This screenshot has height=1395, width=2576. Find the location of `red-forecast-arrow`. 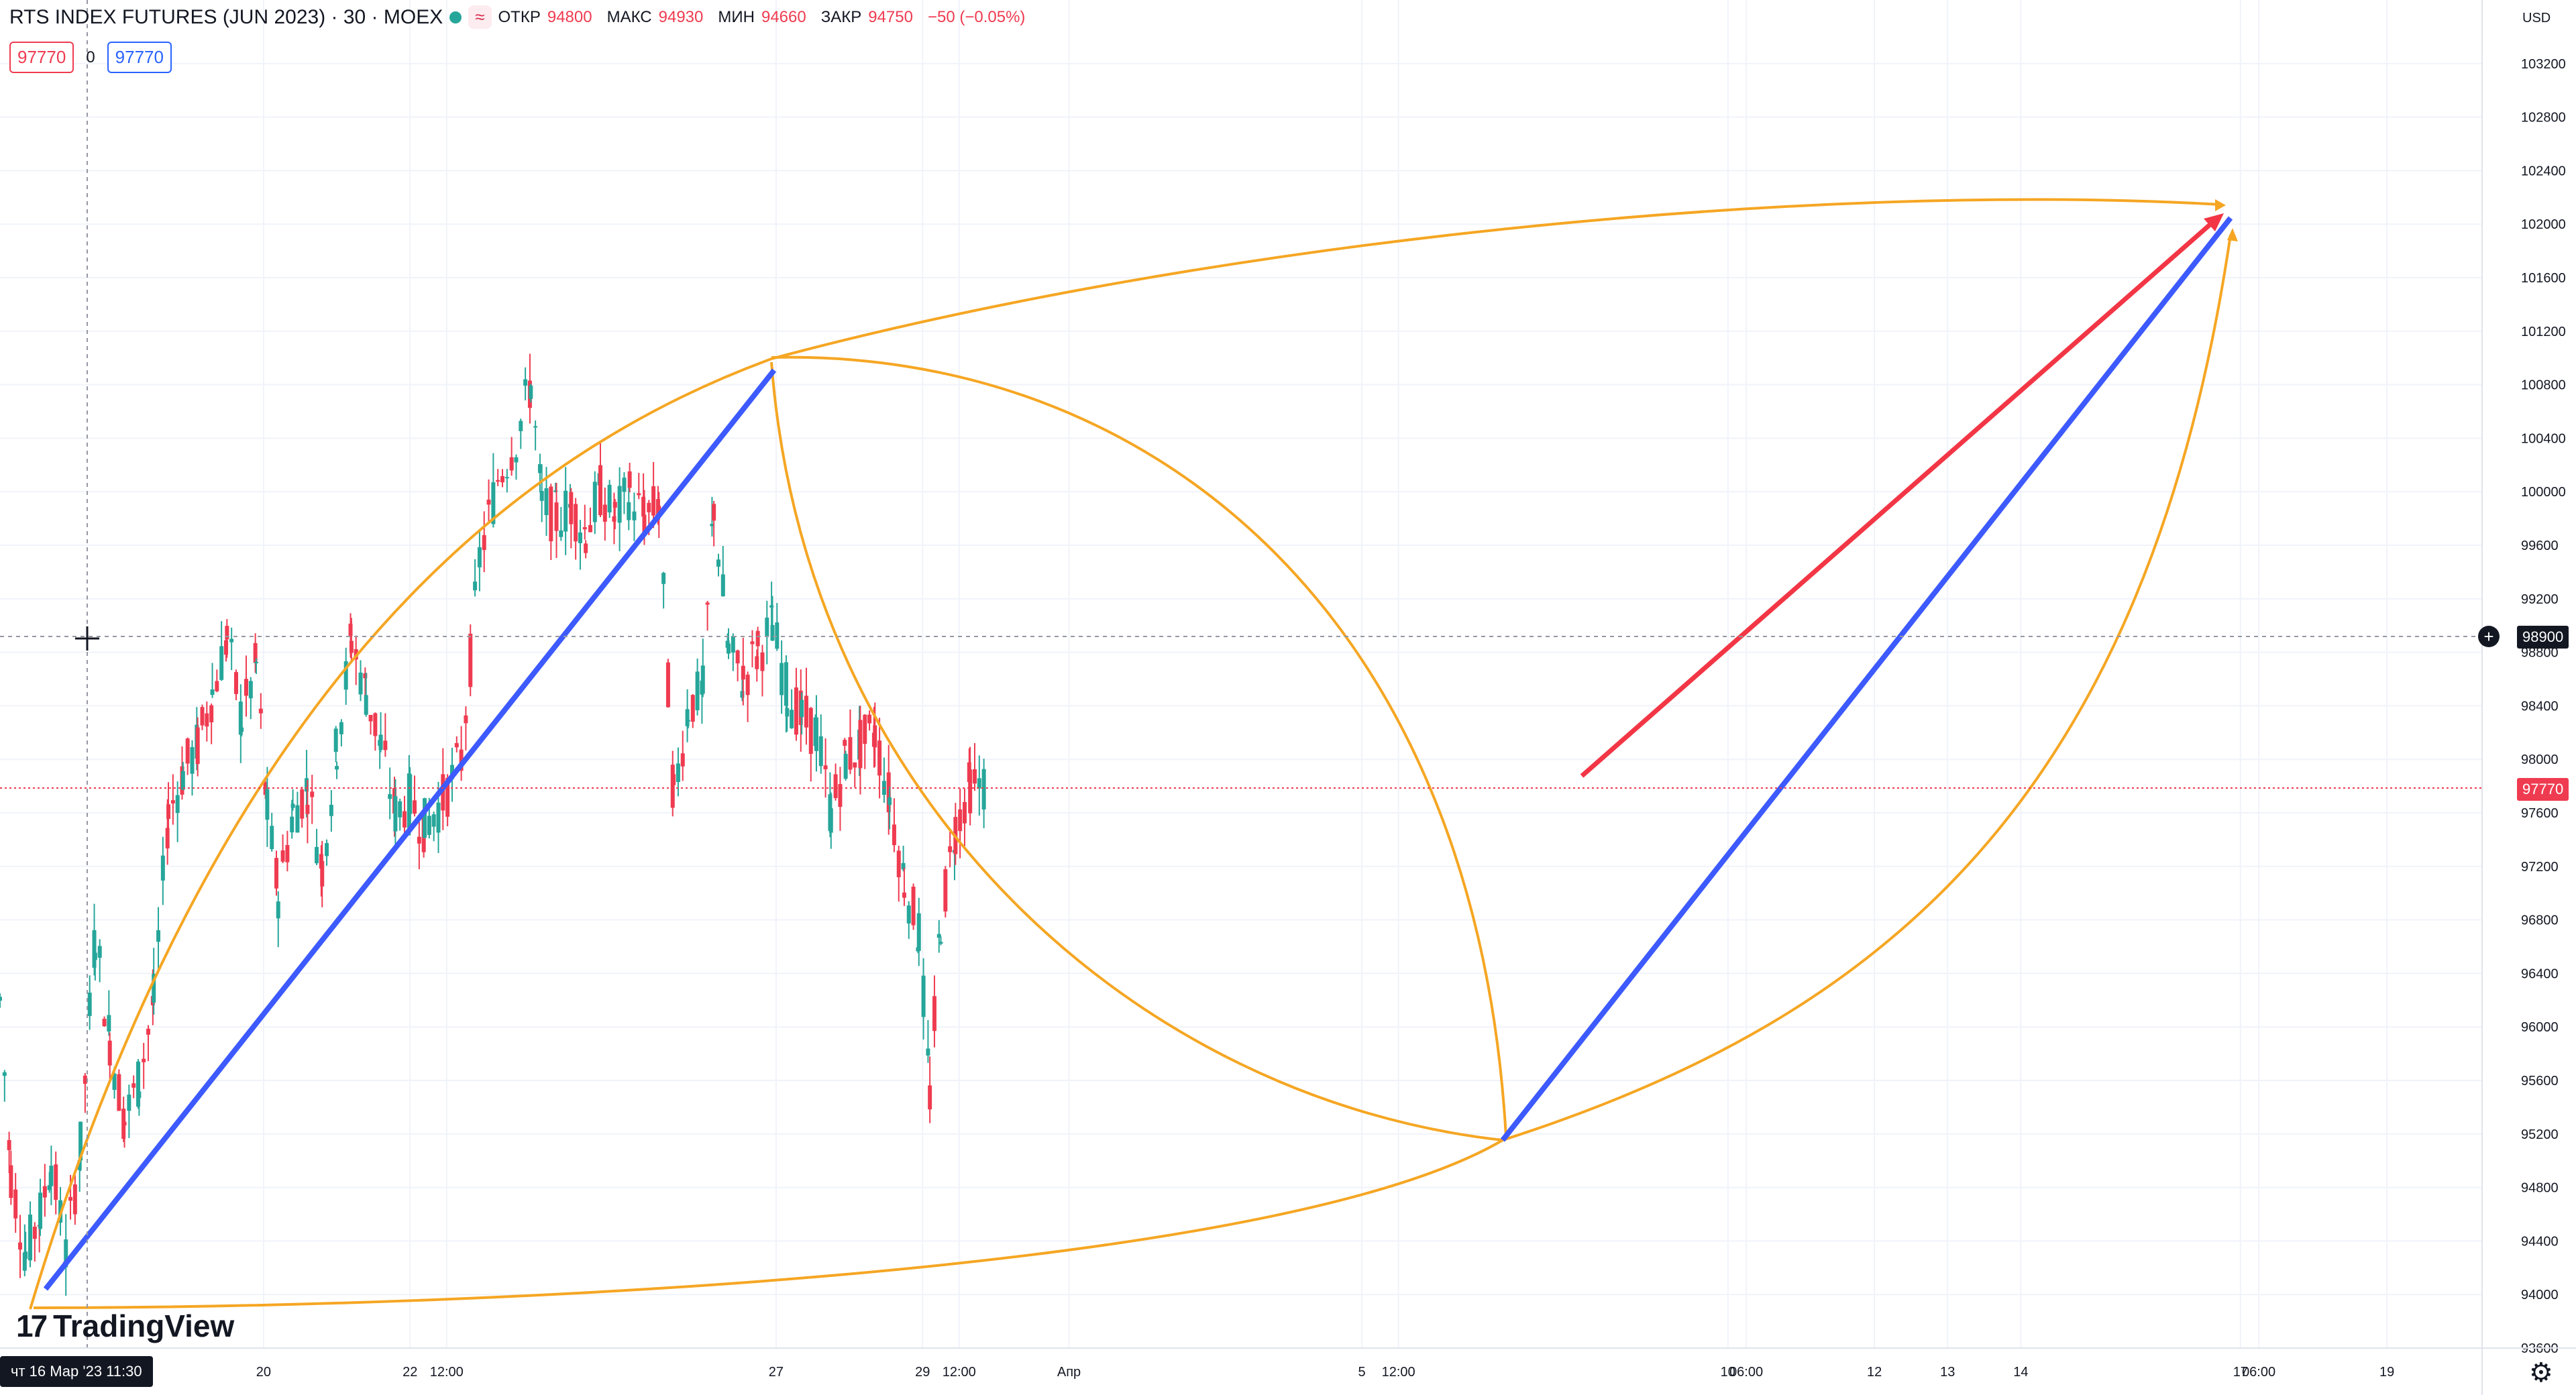

red-forecast-arrow is located at coordinates (1898, 498).